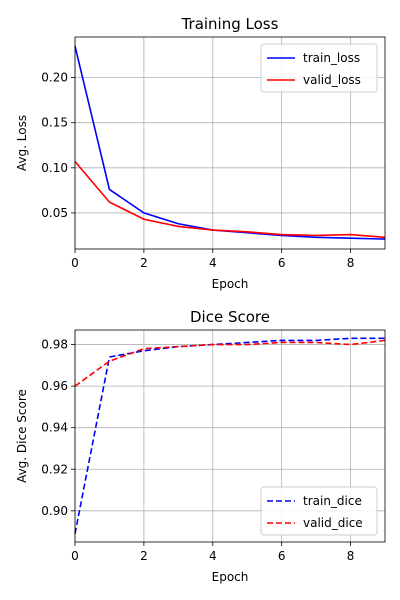  What do you see at coordinates (331, 58) in the screenshot?
I see `legend-label-train_loss: train_loss` at bounding box center [331, 58].